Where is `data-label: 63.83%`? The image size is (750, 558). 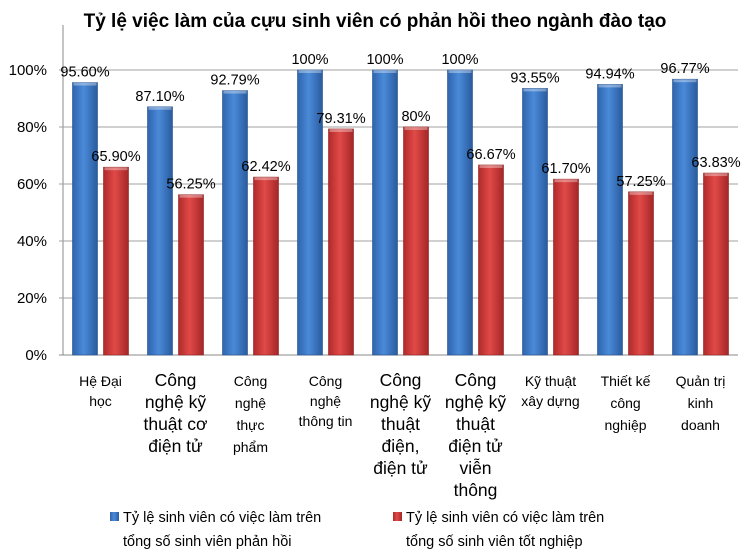 data-label: 63.83% is located at coordinates (715, 163).